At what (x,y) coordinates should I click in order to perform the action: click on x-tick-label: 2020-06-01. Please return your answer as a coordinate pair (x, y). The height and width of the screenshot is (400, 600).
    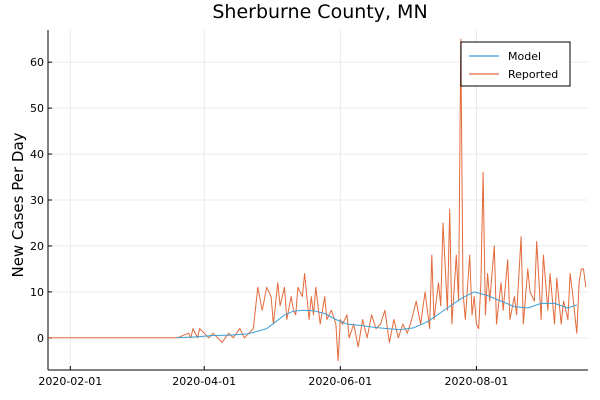
    Looking at the image, I should click on (340, 381).